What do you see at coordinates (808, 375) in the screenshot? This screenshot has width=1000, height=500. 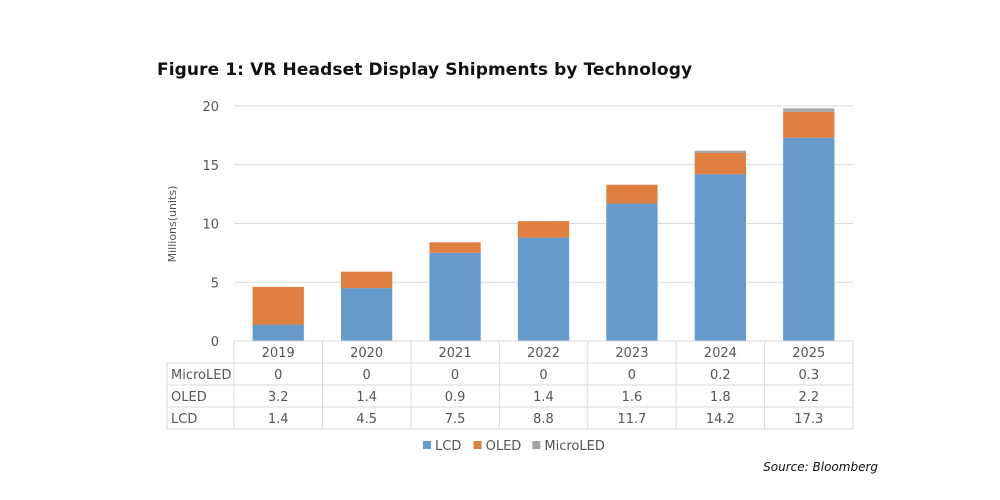 I see `data-label: 0.3` at bounding box center [808, 375].